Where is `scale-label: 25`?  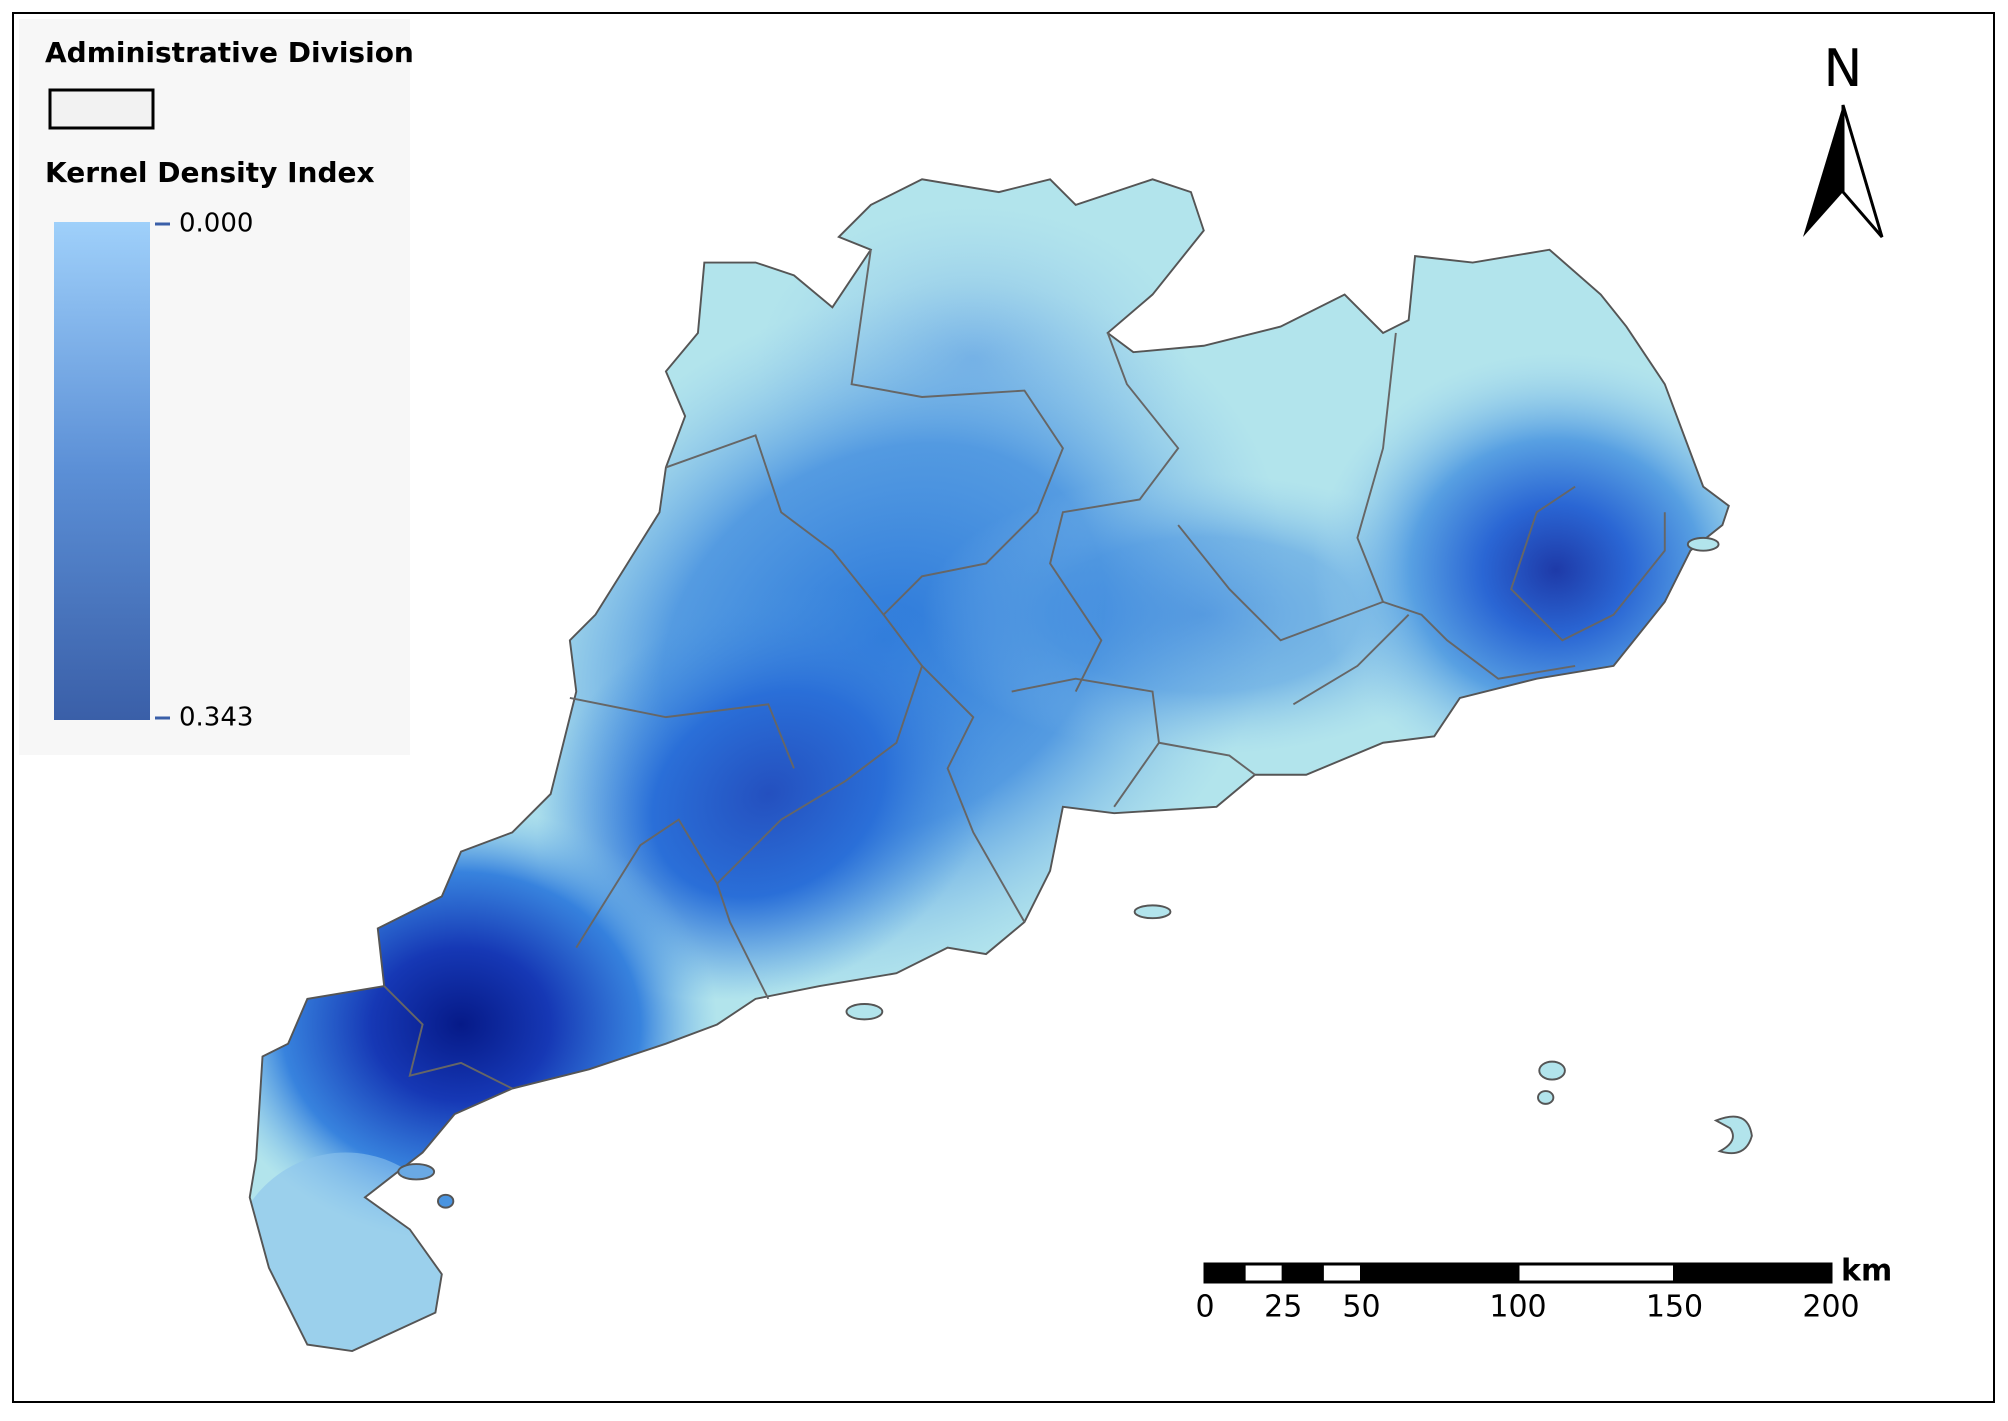
scale-label: 25 is located at coordinates (1283, 1307).